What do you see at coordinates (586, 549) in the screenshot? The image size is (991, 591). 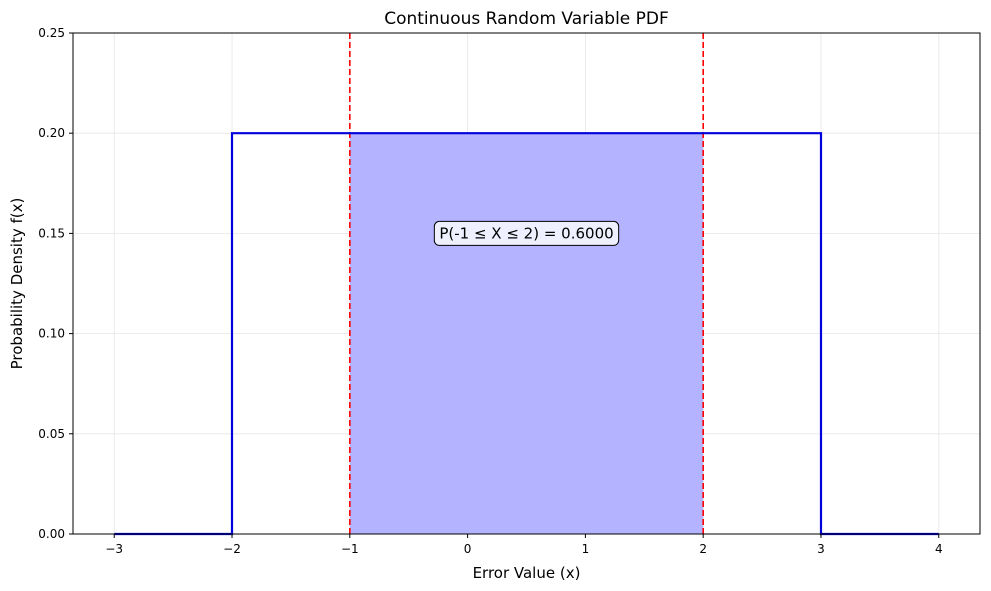 I see `x-tick-label: 1` at bounding box center [586, 549].